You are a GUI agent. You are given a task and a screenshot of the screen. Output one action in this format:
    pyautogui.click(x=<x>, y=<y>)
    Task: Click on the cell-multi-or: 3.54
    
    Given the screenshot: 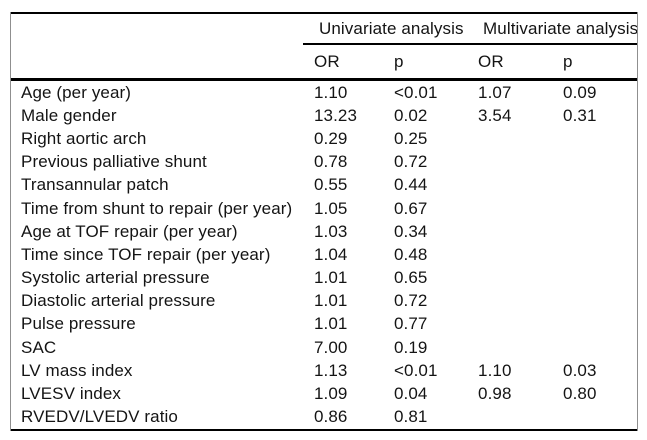 What is the action you would take?
    pyautogui.click(x=495, y=115)
    